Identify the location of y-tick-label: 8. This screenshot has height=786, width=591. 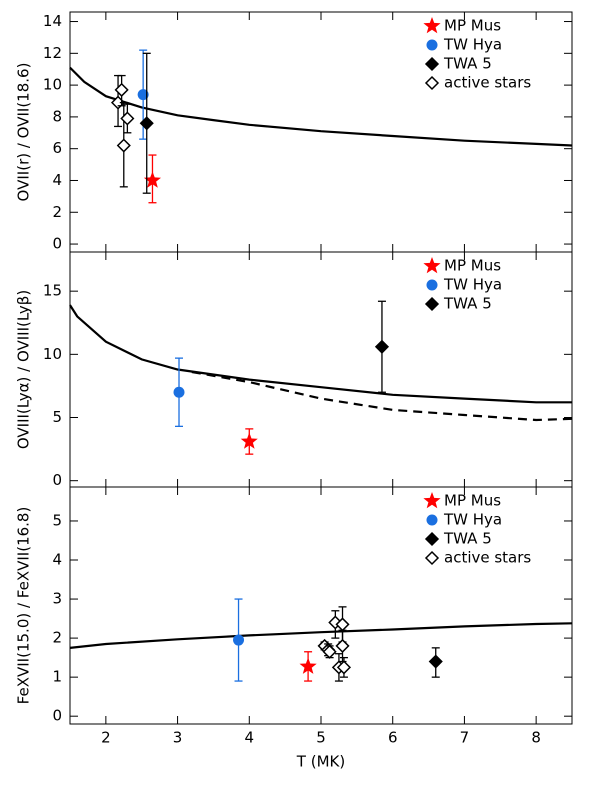
(57, 116).